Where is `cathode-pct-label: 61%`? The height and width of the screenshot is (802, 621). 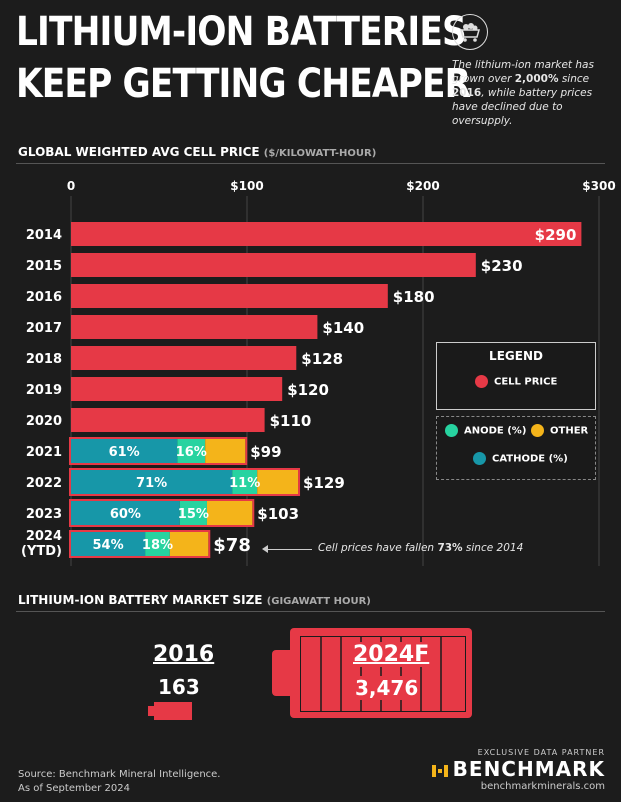 cathode-pct-label: 61% is located at coordinates (124, 452).